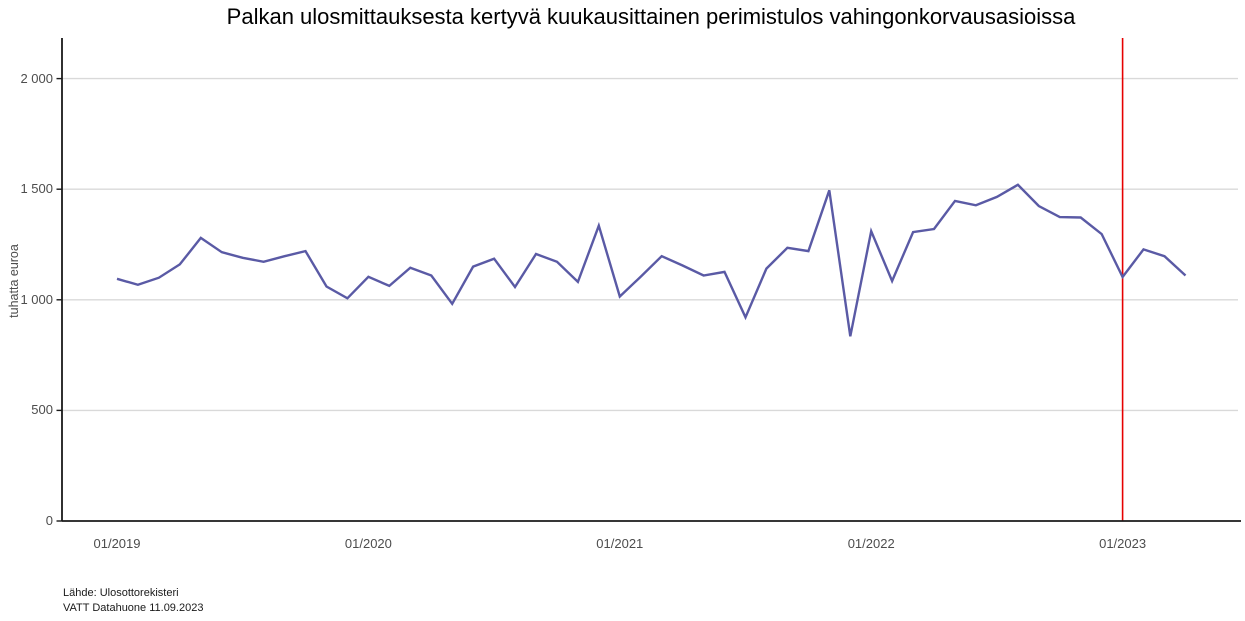 Image resolution: width=1245 pixels, height=621 pixels. Describe the element at coordinates (1123, 543) in the screenshot. I see `x-tick-label: 01/2023` at that location.